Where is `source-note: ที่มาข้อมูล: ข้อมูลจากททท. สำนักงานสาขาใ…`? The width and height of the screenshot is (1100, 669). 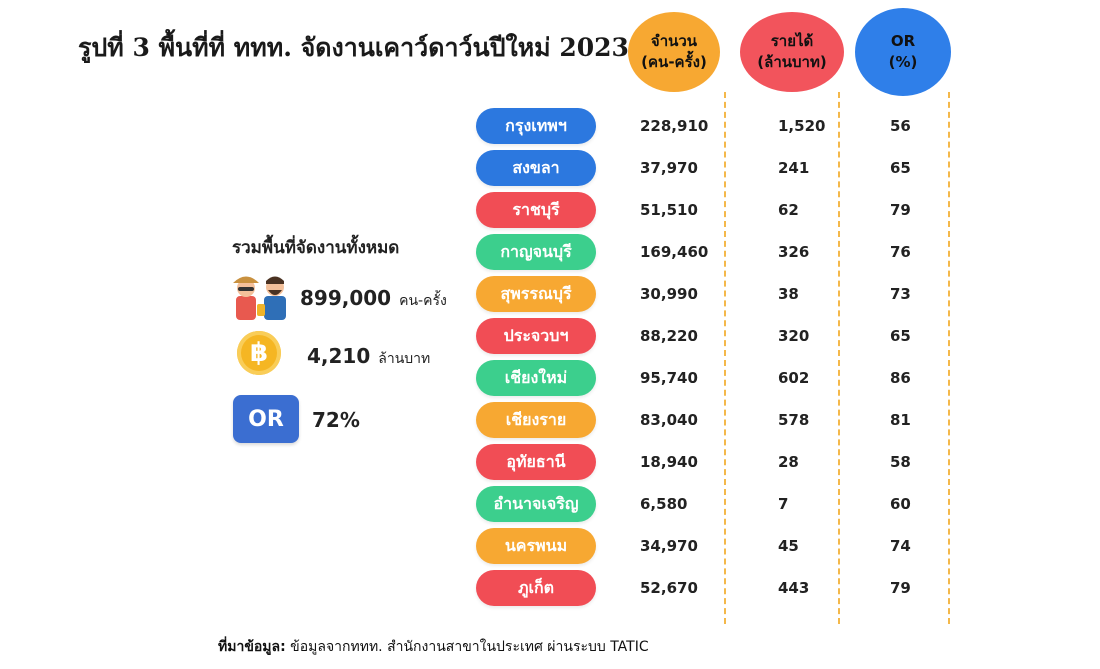 source-note: ที่มาข้อมูล: ข้อมูลจากททท. สำนักงานสาขาใ… is located at coordinates (433, 647).